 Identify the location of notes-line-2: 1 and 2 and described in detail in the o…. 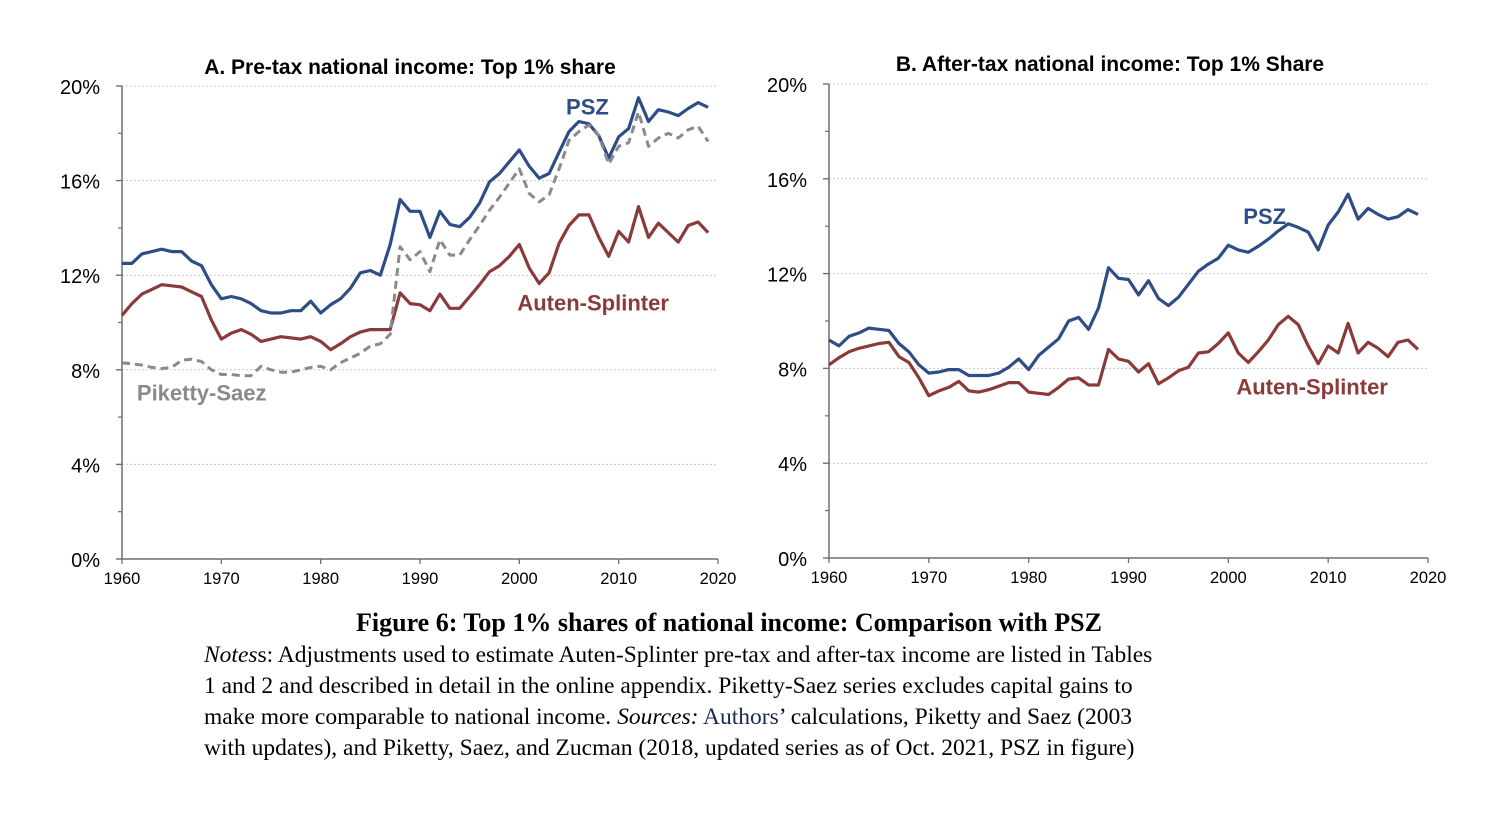
(668, 686).